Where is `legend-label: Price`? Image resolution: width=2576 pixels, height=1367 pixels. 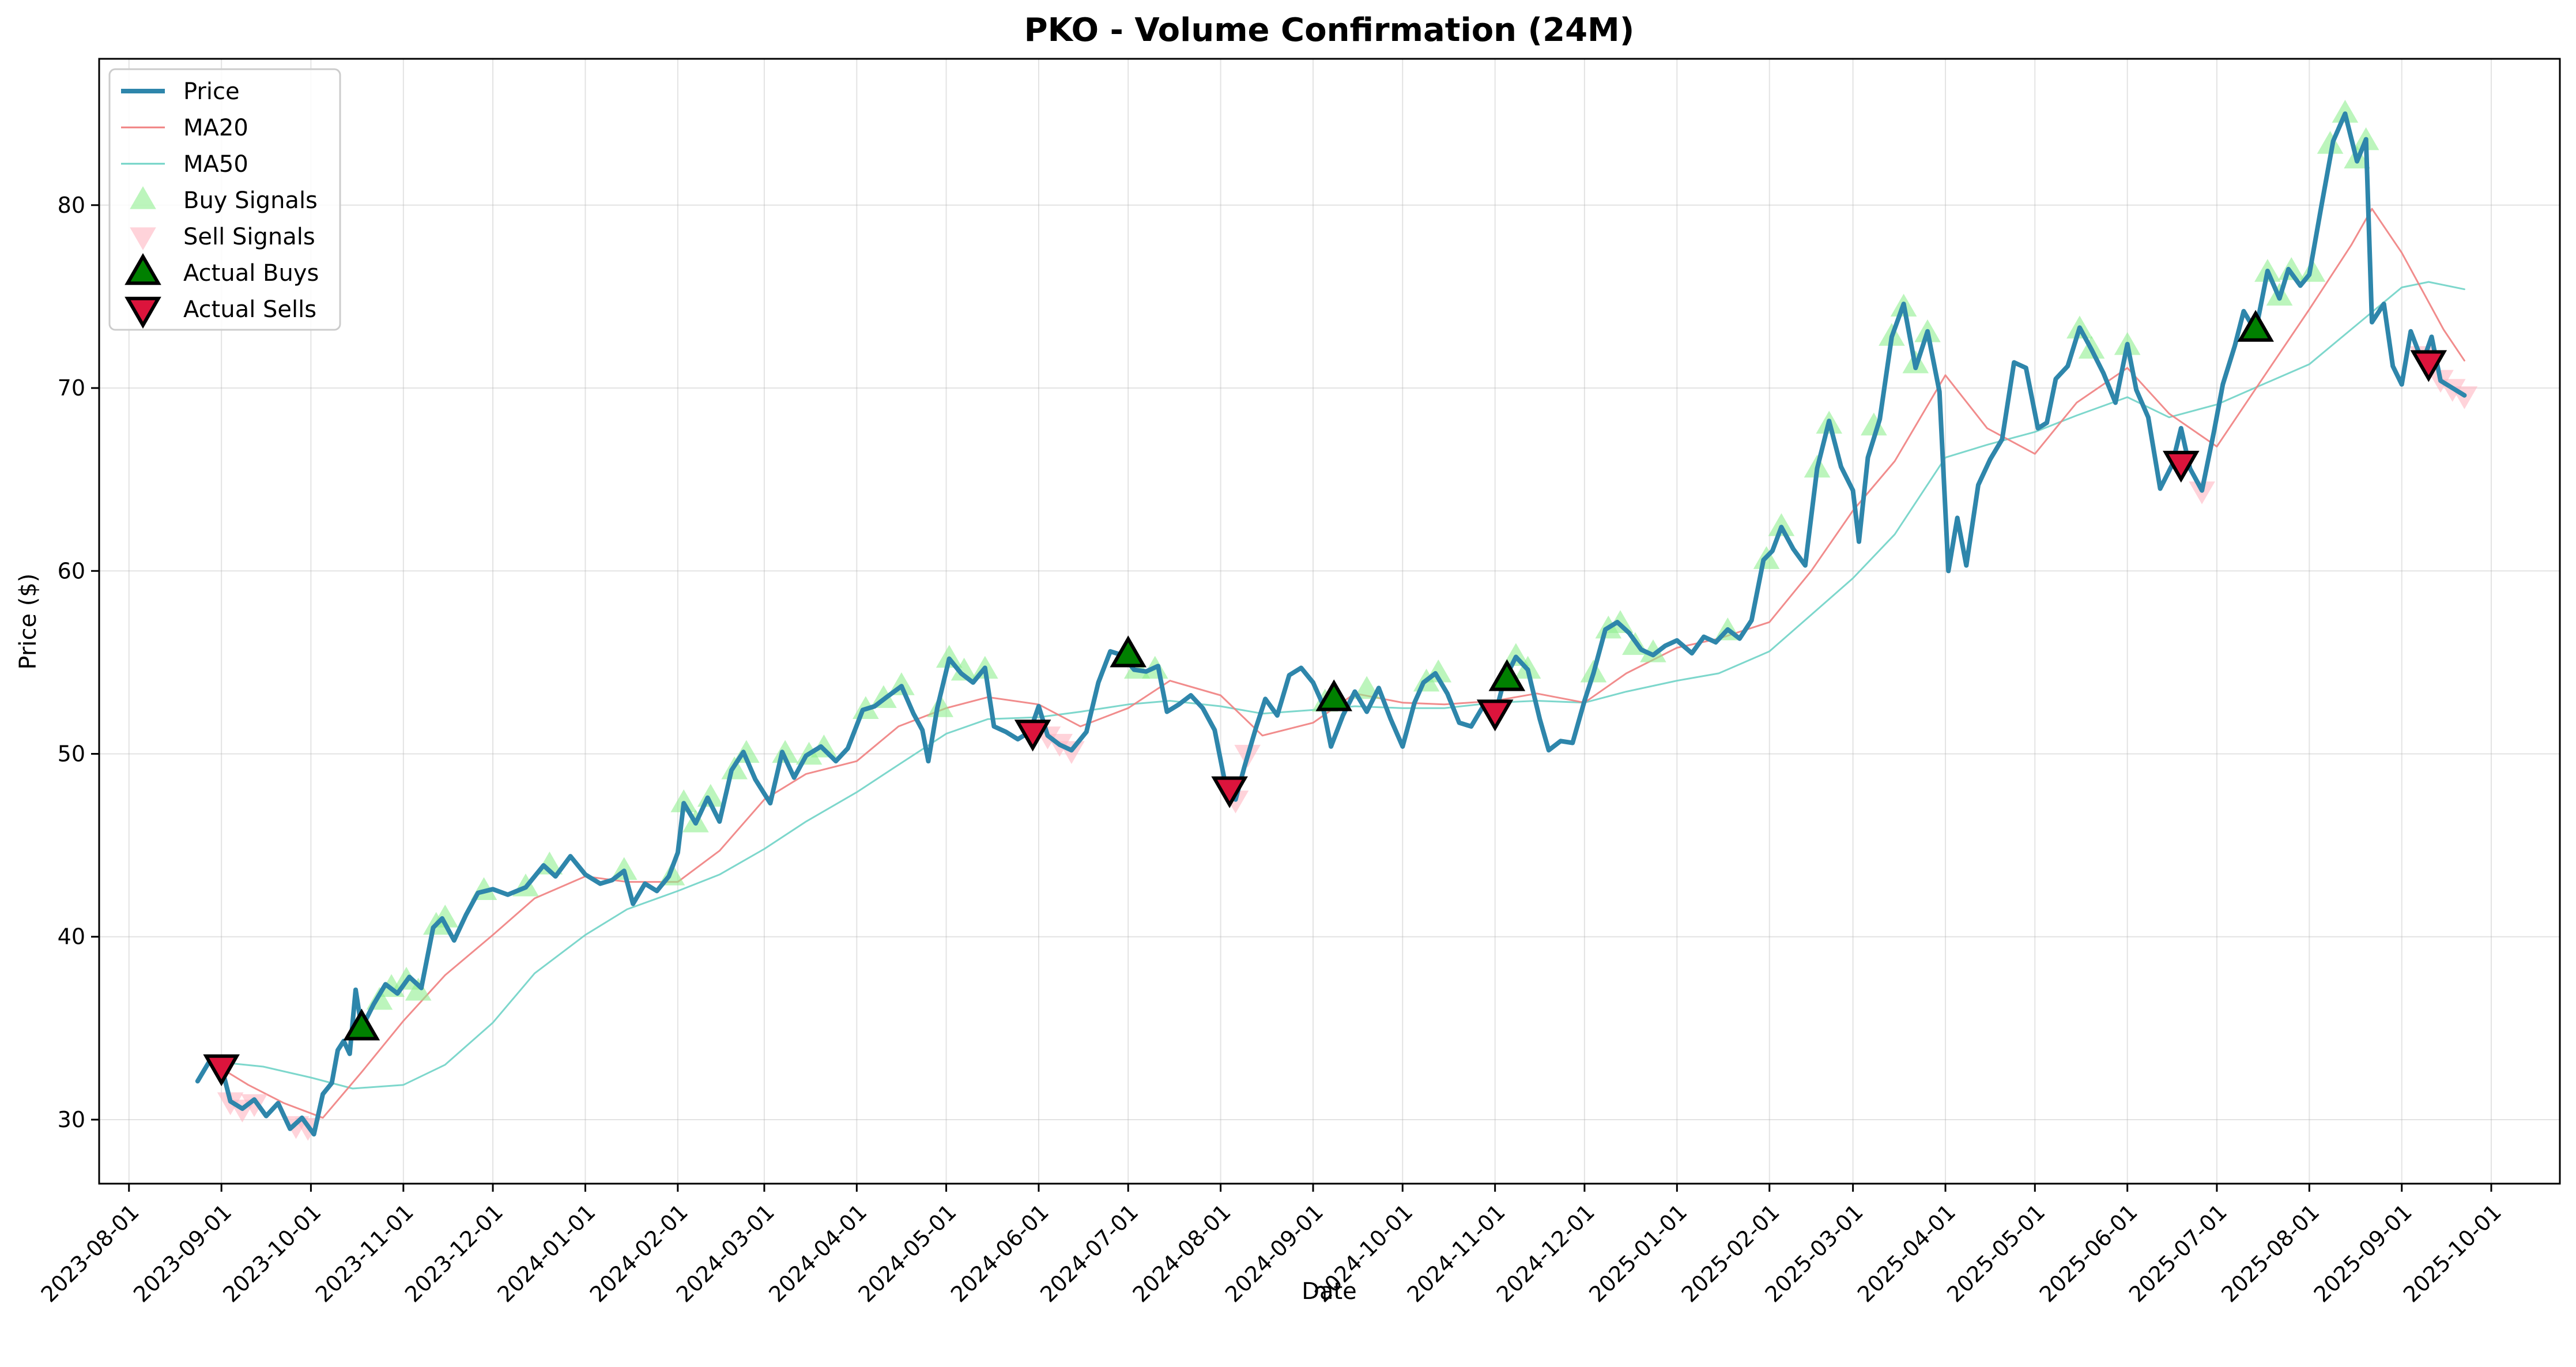 legend-label: Price is located at coordinates (211, 92).